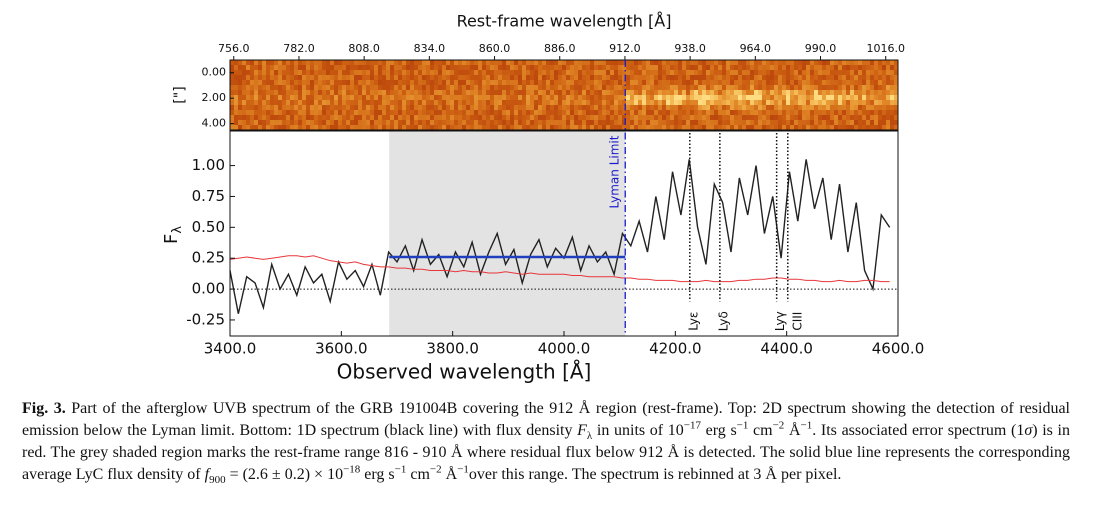 This screenshot has height=531, width=1094. Describe the element at coordinates (559, 269) in the screenshot. I see `error-line` at that location.